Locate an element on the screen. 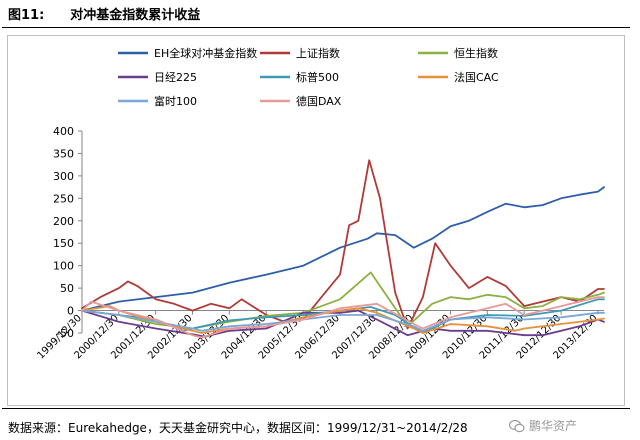 This screenshot has height=440, width=640. bottom-rule is located at coordinates (316, 408).